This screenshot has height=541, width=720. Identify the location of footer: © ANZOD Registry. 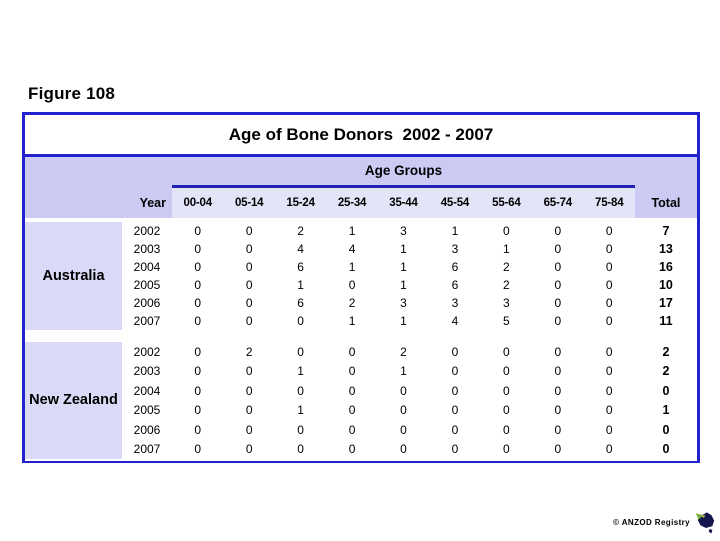
(358, 522).